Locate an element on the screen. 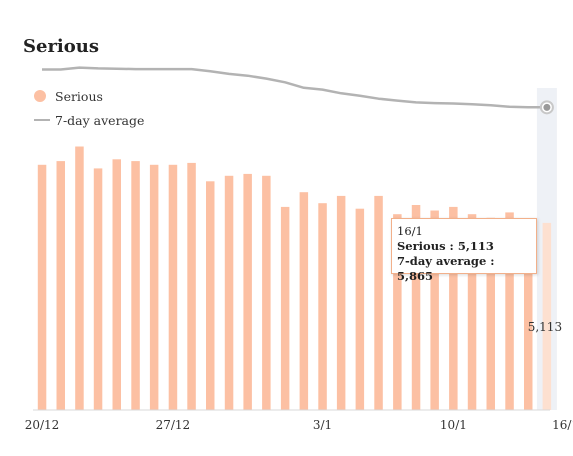 The height and width of the screenshot is (456, 573). tooltip-date: 16/1 is located at coordinates (410, 231).